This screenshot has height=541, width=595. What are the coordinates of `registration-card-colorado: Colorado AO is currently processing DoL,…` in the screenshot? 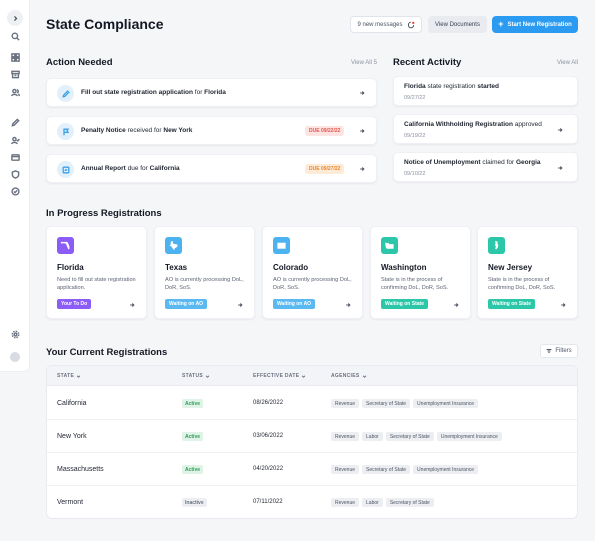 It's located at (312, 272).